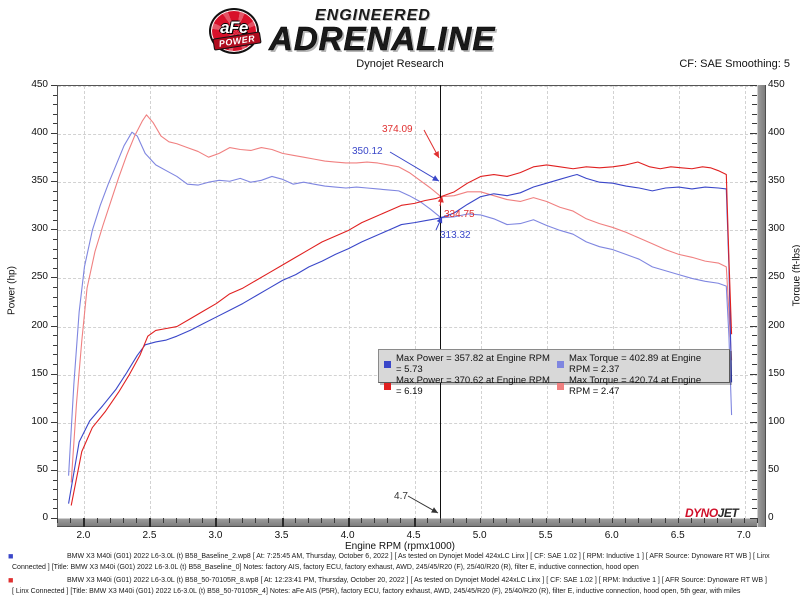 This screenshot has height=600, width=800. Describe the element at coordinates (640, 364) in the screenshot. I see `legend-item: Max Torque = 402.89 at Engine RPM = 2.37` at that location.